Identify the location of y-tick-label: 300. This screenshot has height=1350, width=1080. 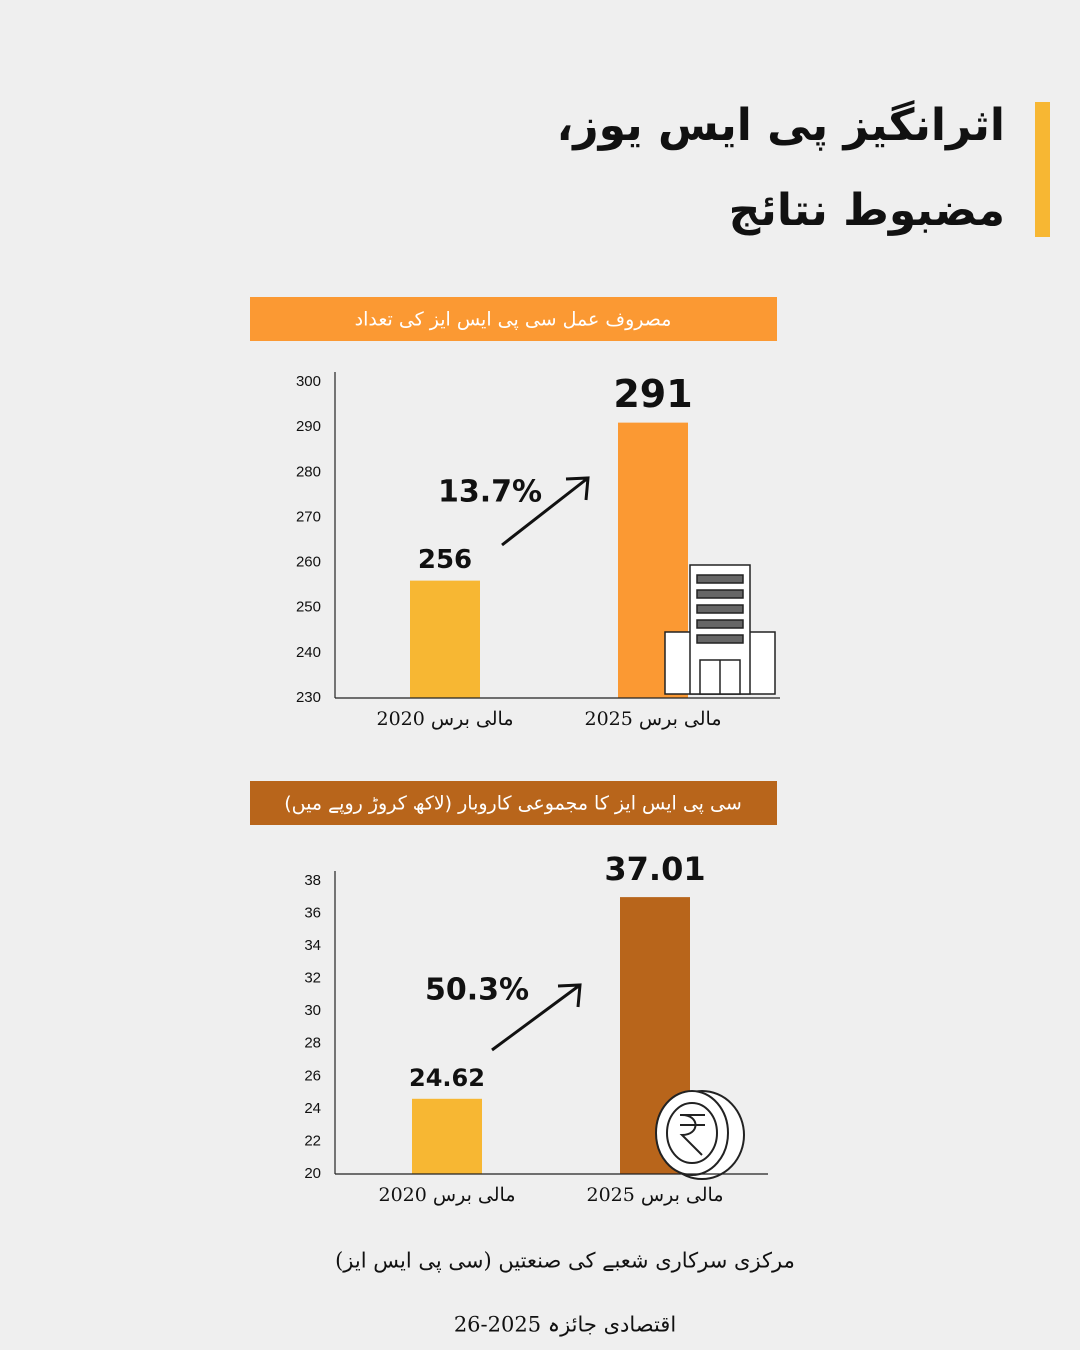
(308, 381).